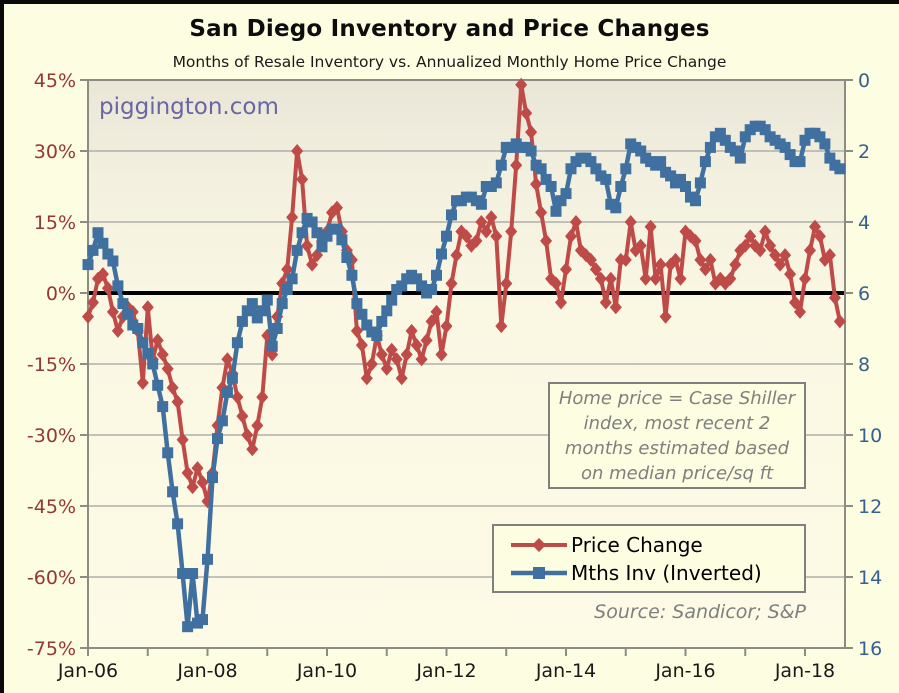  What do you see at coordinates (870, 507) in the screenshot?
I see `svg-text: 12` at bounding box center [870, 507].